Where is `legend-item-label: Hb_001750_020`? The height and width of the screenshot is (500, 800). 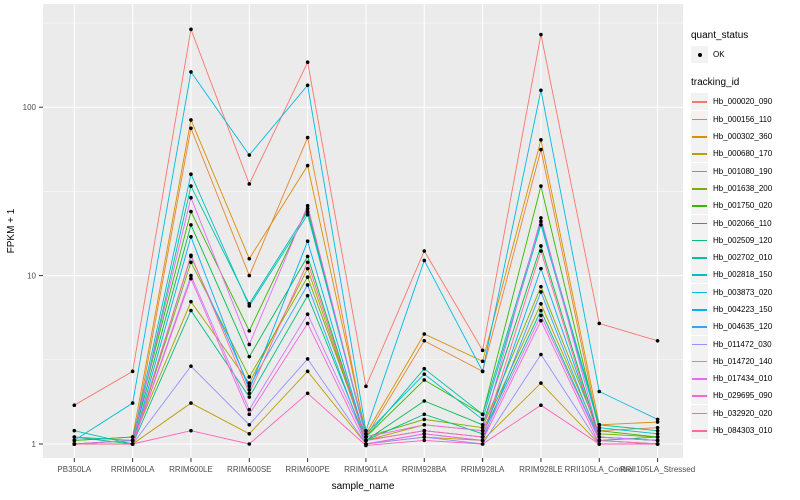
legend-item-label: Hb_001750_020 is located at coordinates (743, 206).